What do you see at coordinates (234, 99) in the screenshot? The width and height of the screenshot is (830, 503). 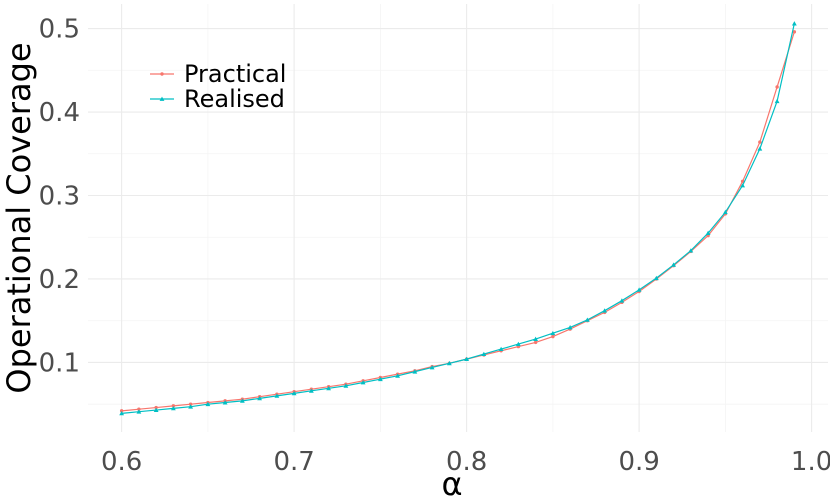 I see `legend-label: Realised` at bounding box center [234, 99].